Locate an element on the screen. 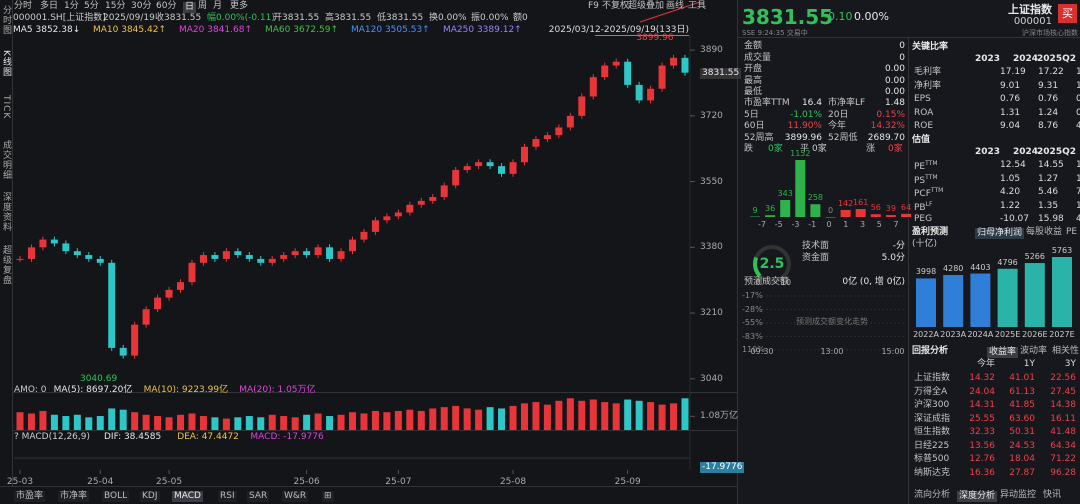  toolbar-tab: 15分 is located at coordinates (115, 6).